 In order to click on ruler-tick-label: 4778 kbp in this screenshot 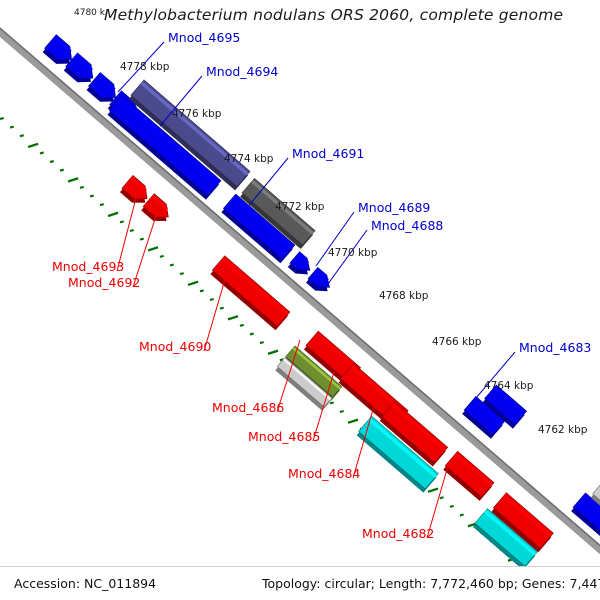, I will do `click(145, 67)`.